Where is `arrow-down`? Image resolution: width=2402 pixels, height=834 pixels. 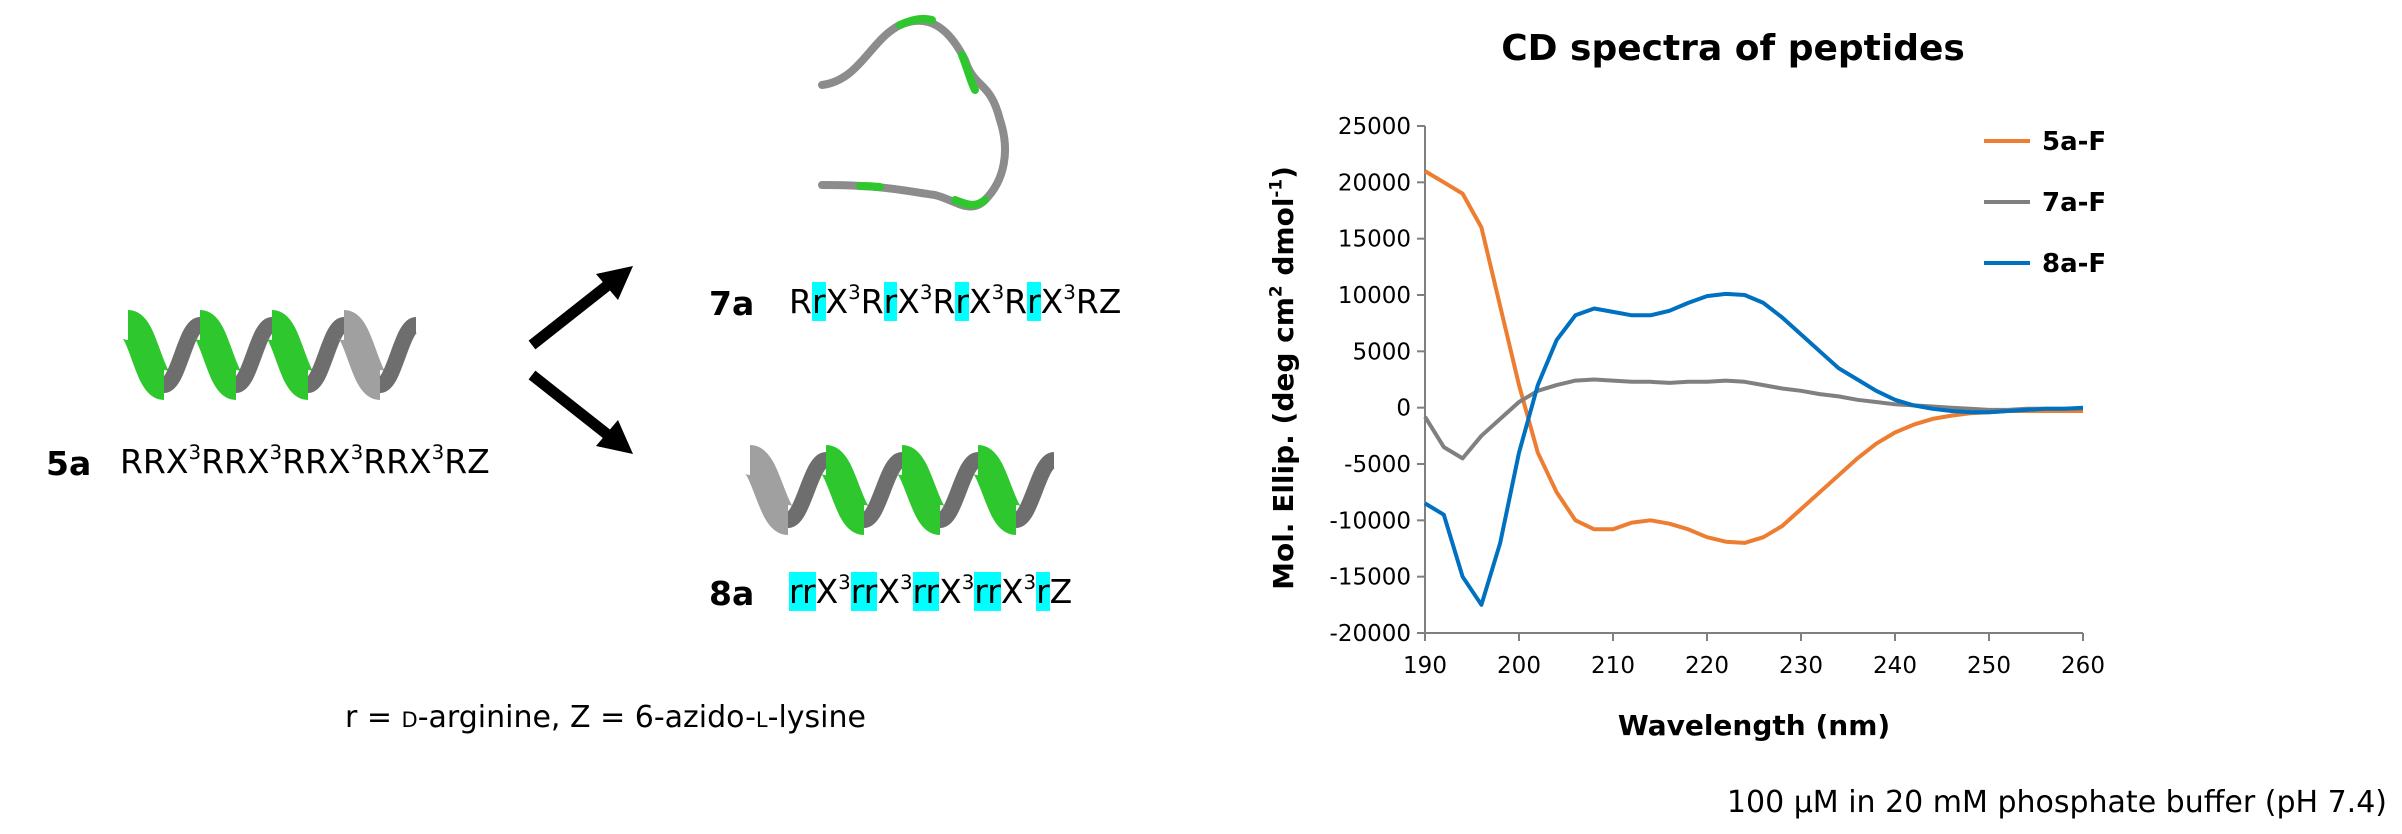
arrow-down is located at coordinates (570, 405).